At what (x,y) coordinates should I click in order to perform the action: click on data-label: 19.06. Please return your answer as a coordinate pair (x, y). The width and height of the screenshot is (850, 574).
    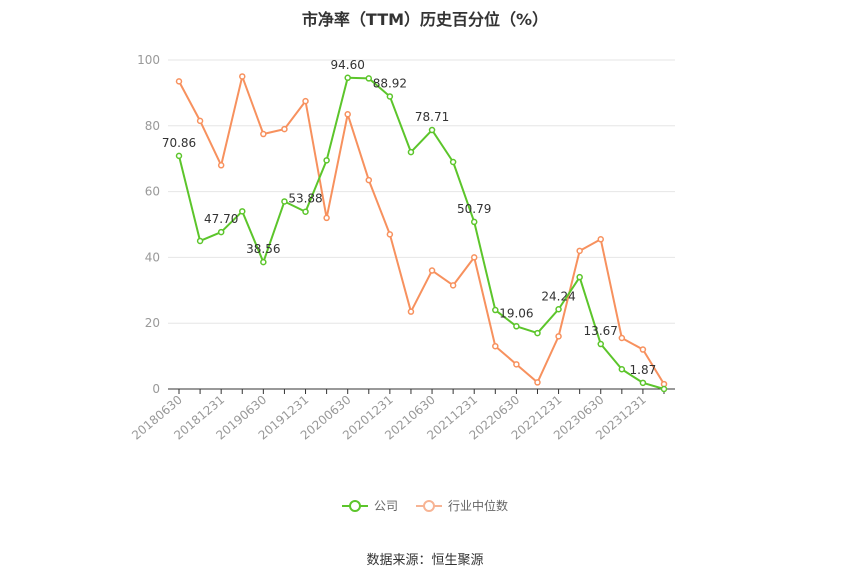
    Looking at the image, I should click on (516, 313).